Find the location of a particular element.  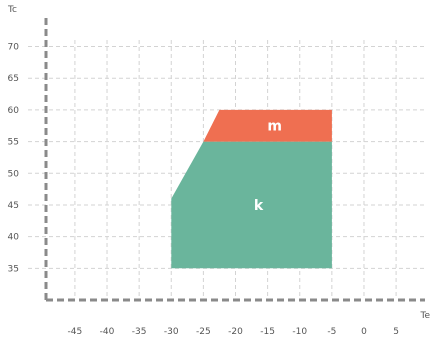

y-tick-label: 70 is located at coordinates (14, 48).